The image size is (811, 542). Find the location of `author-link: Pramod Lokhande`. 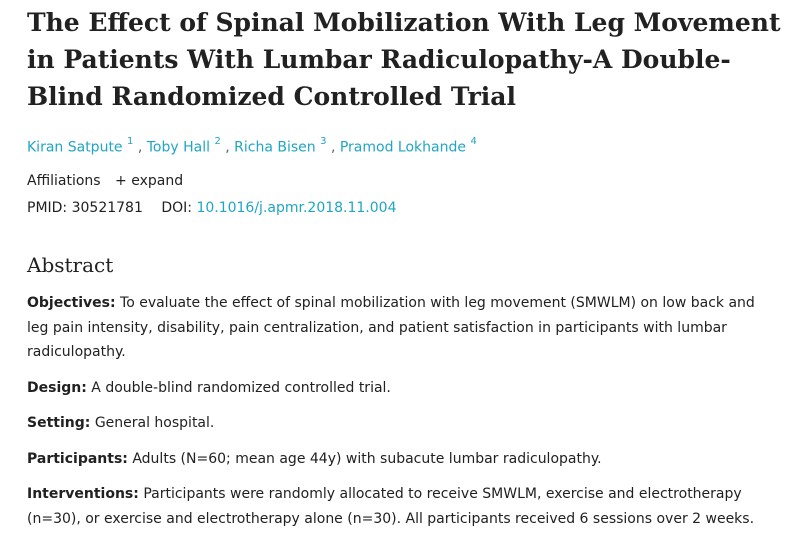

author-link: Pramod Lokhande is located at coordinates (402, 147).